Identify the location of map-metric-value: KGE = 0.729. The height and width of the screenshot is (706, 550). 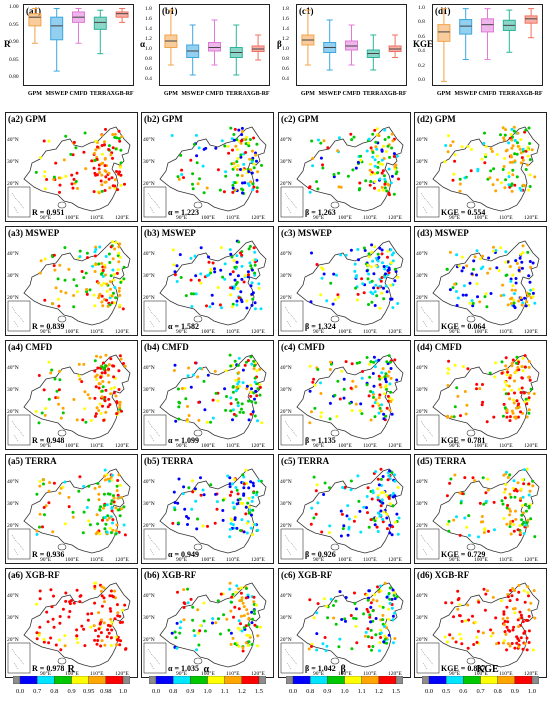
(463, 554).